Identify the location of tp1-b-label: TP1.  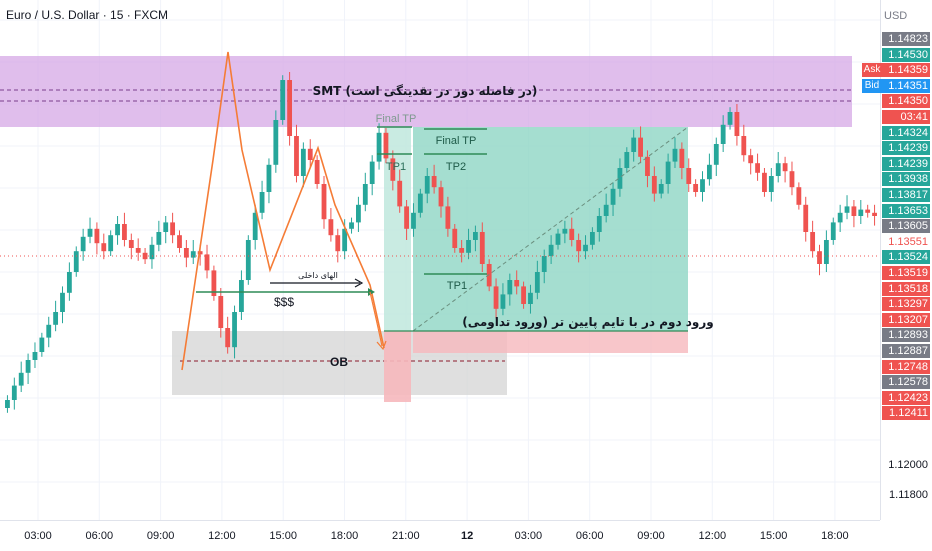
(457, 286).